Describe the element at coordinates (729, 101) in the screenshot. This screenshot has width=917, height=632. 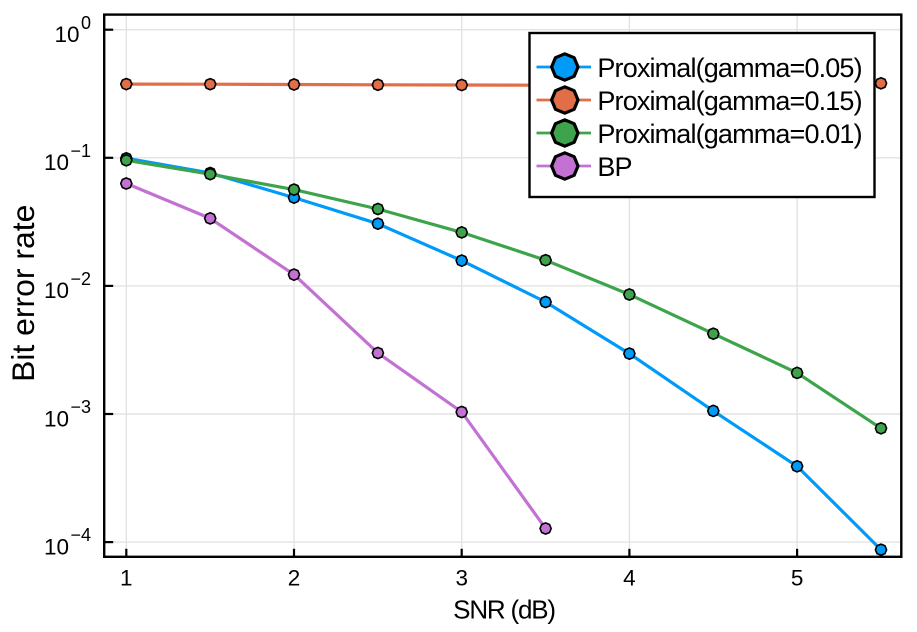
I see `svg-text: Proximal(gamma=0.15)` at that location.